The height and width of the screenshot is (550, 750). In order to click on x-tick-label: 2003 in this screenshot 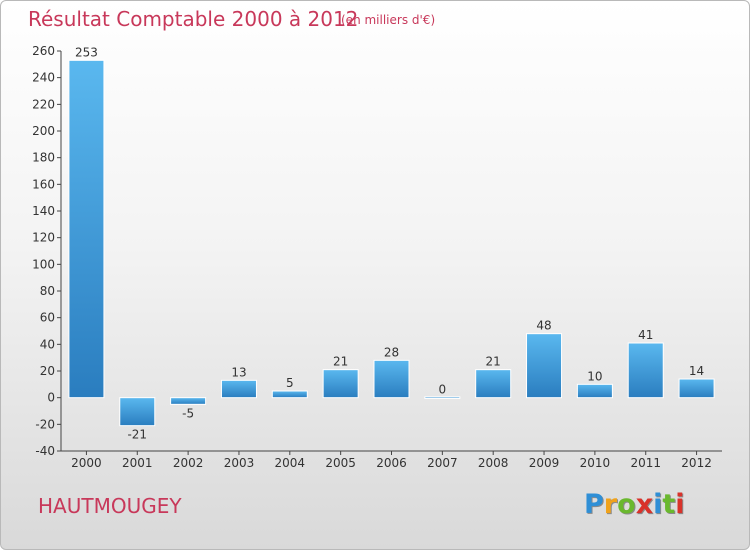, I will do `click(239, 463)`.